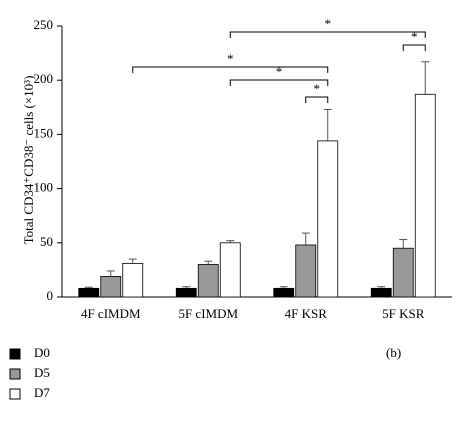  I want to click on panel-label: (b), so click(393, 352).